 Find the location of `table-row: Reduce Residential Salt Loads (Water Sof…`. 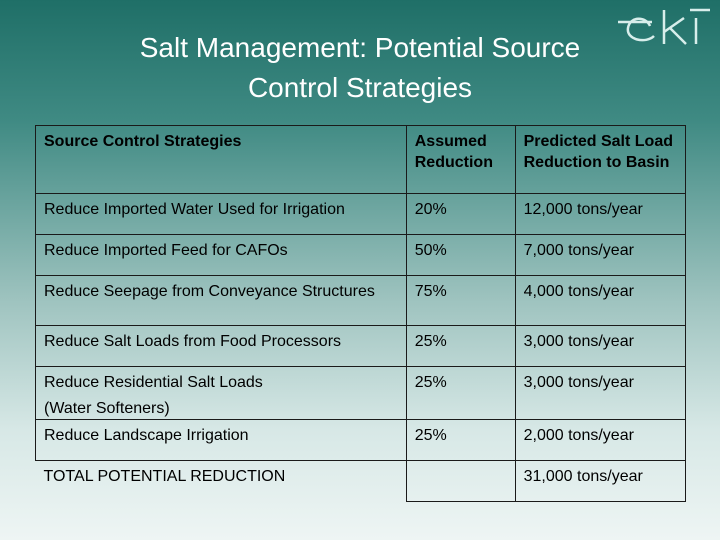

table-row: Reduce Residential Salt Loads (Water Sof… is located at coordinates (361, 393).